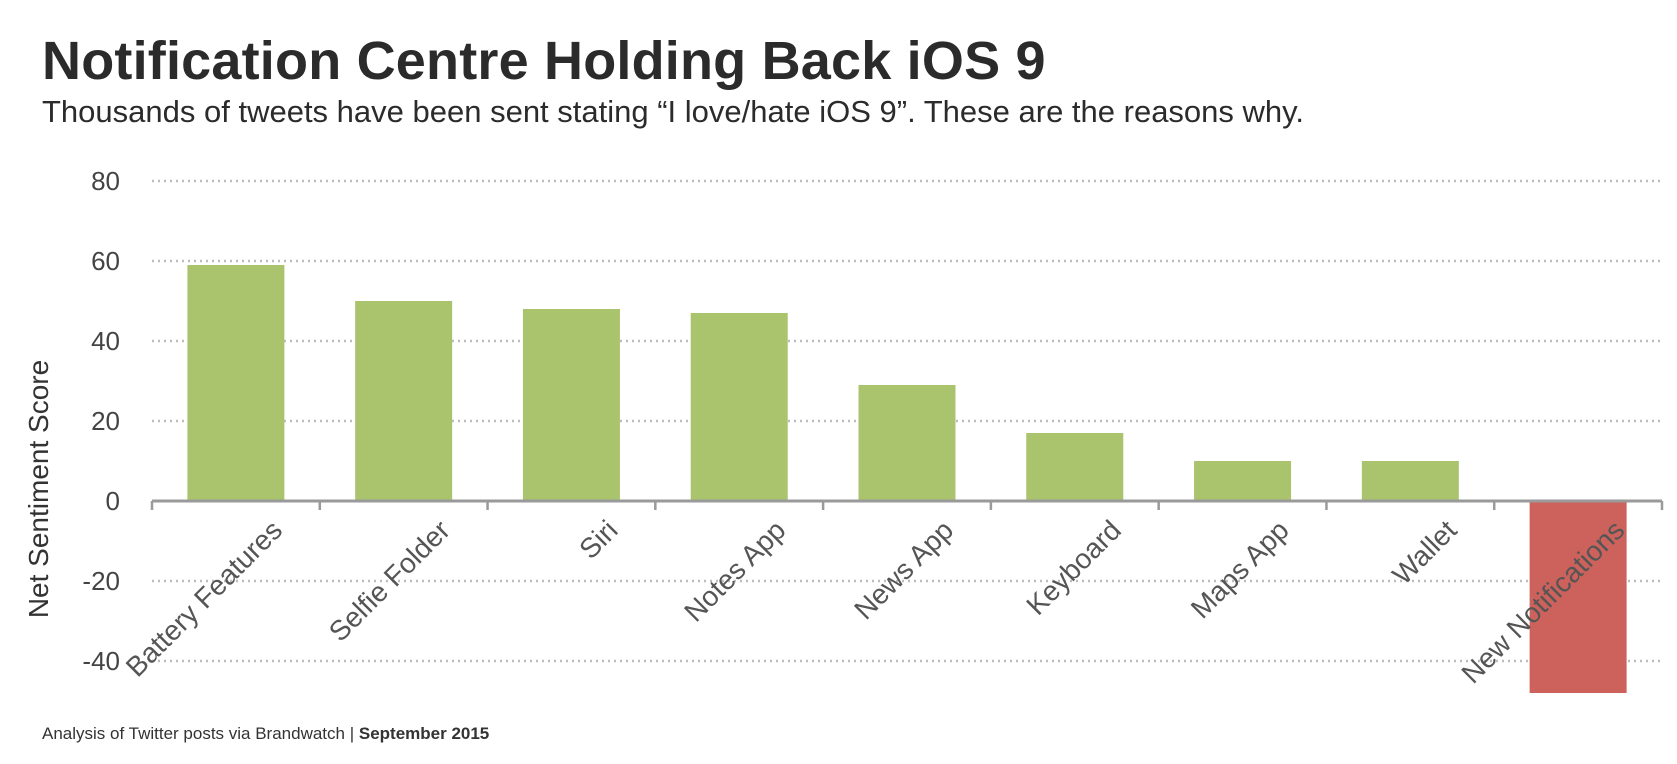 The height and width of the screenshot is (764, 1677). Describe the element at coordinates (1240, 569) in the screenshot. I see `x-tick-label: Maps App` at that location.